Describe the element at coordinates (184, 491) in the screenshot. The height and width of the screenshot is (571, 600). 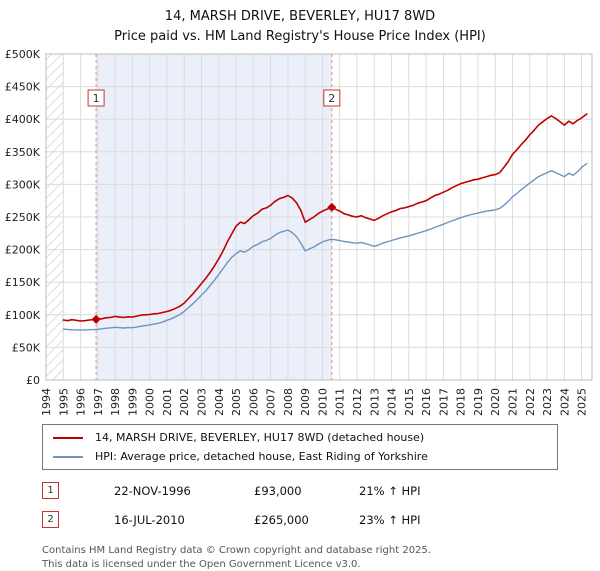
I see `transaction-1-date: 22-NOV-1996` at that location.